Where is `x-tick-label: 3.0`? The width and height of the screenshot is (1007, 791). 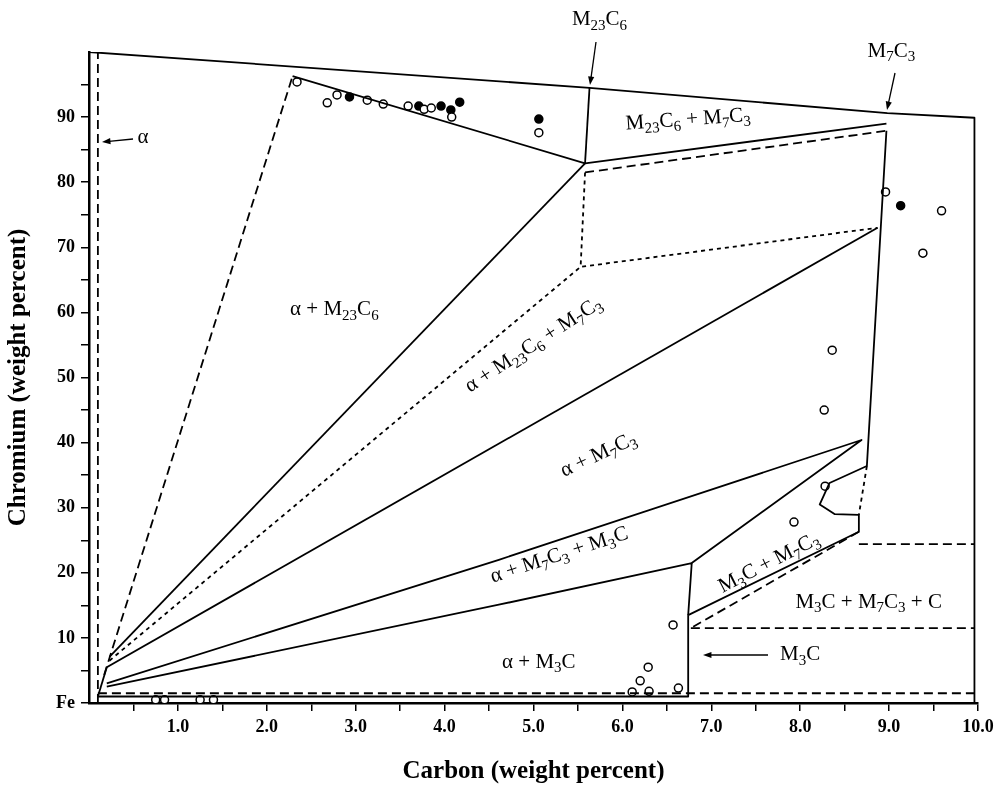
x-tick-label: 3.0 is located at coordinates (355, 726).